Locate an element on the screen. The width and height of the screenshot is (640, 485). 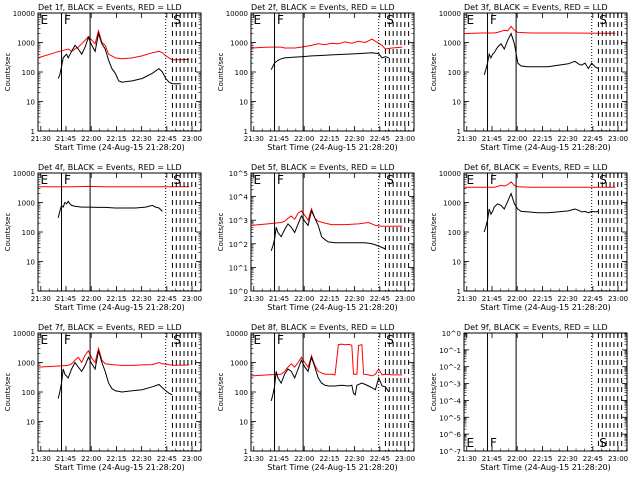
y-tick-label: 10^4 is located at coordinates (239, 198).